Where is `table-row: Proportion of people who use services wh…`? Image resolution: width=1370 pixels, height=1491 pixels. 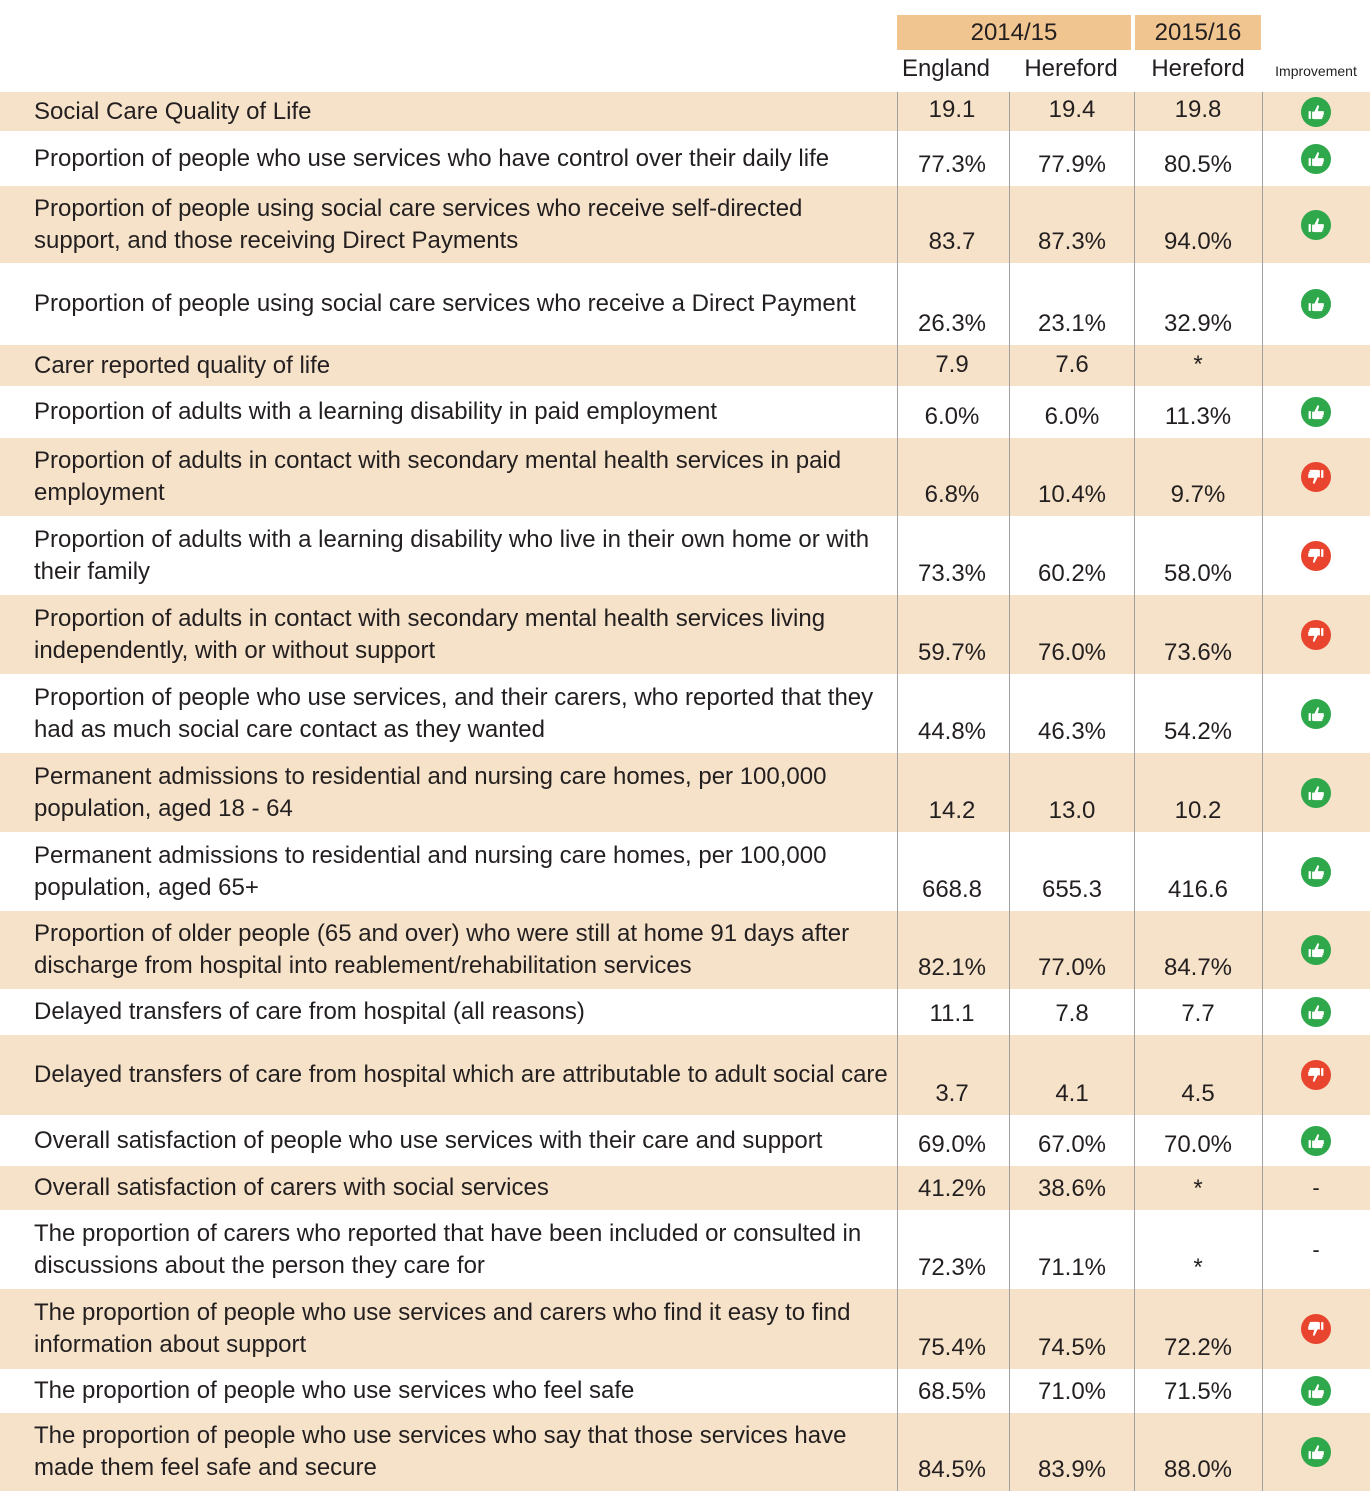
table-row: Proportion of people who use services wh… is located at coordinates (685, 158).